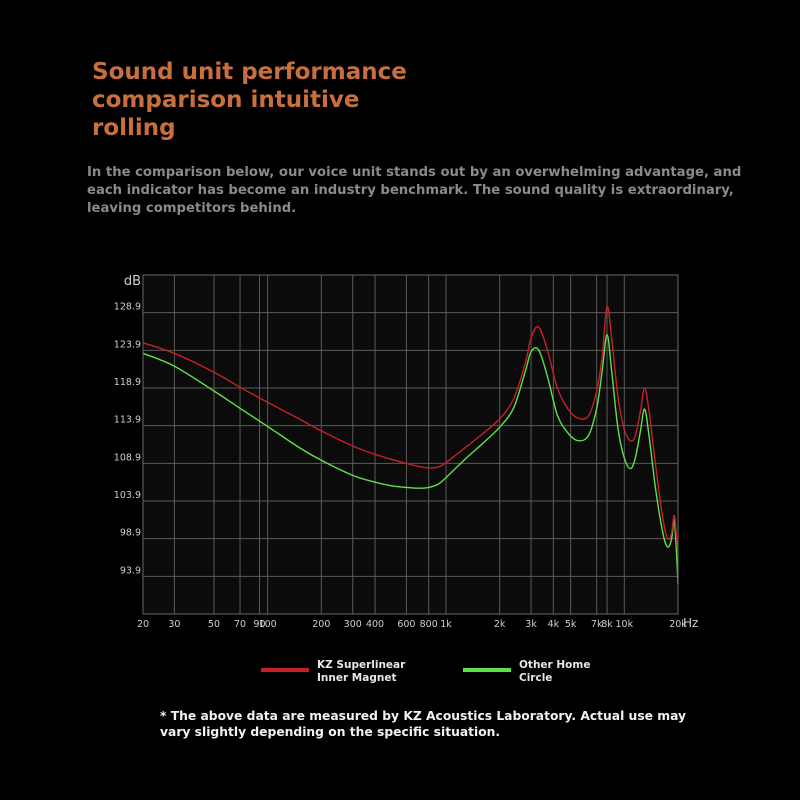 The image size is (800, 800). What do you see at coordinates (127, 344) in the screenshot?
I see `y-tick-label: 123.9` at bounding box center [127, 344].